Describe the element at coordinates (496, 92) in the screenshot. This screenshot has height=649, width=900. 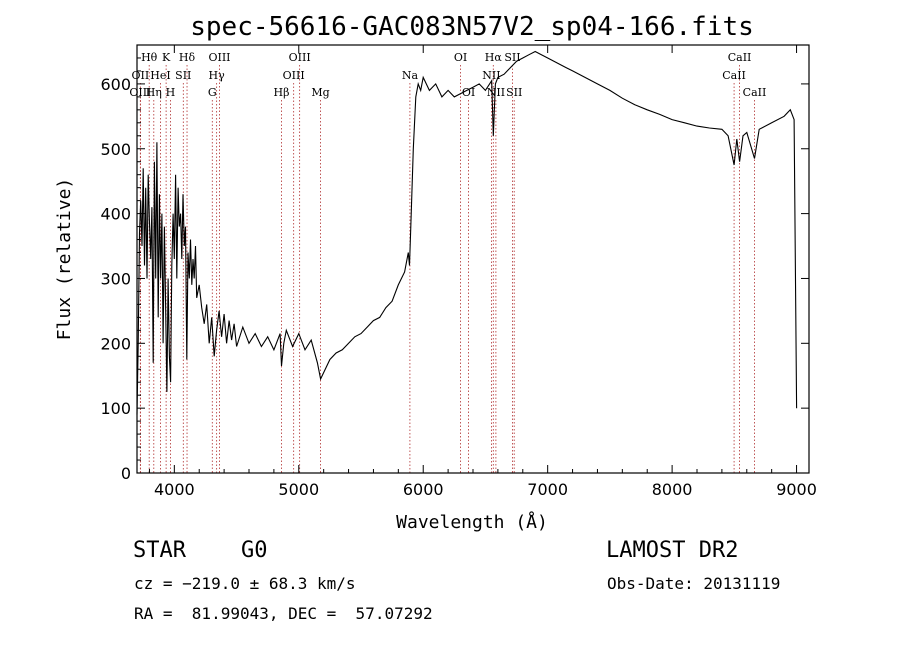
I see `line-label-21: NII` at that location.